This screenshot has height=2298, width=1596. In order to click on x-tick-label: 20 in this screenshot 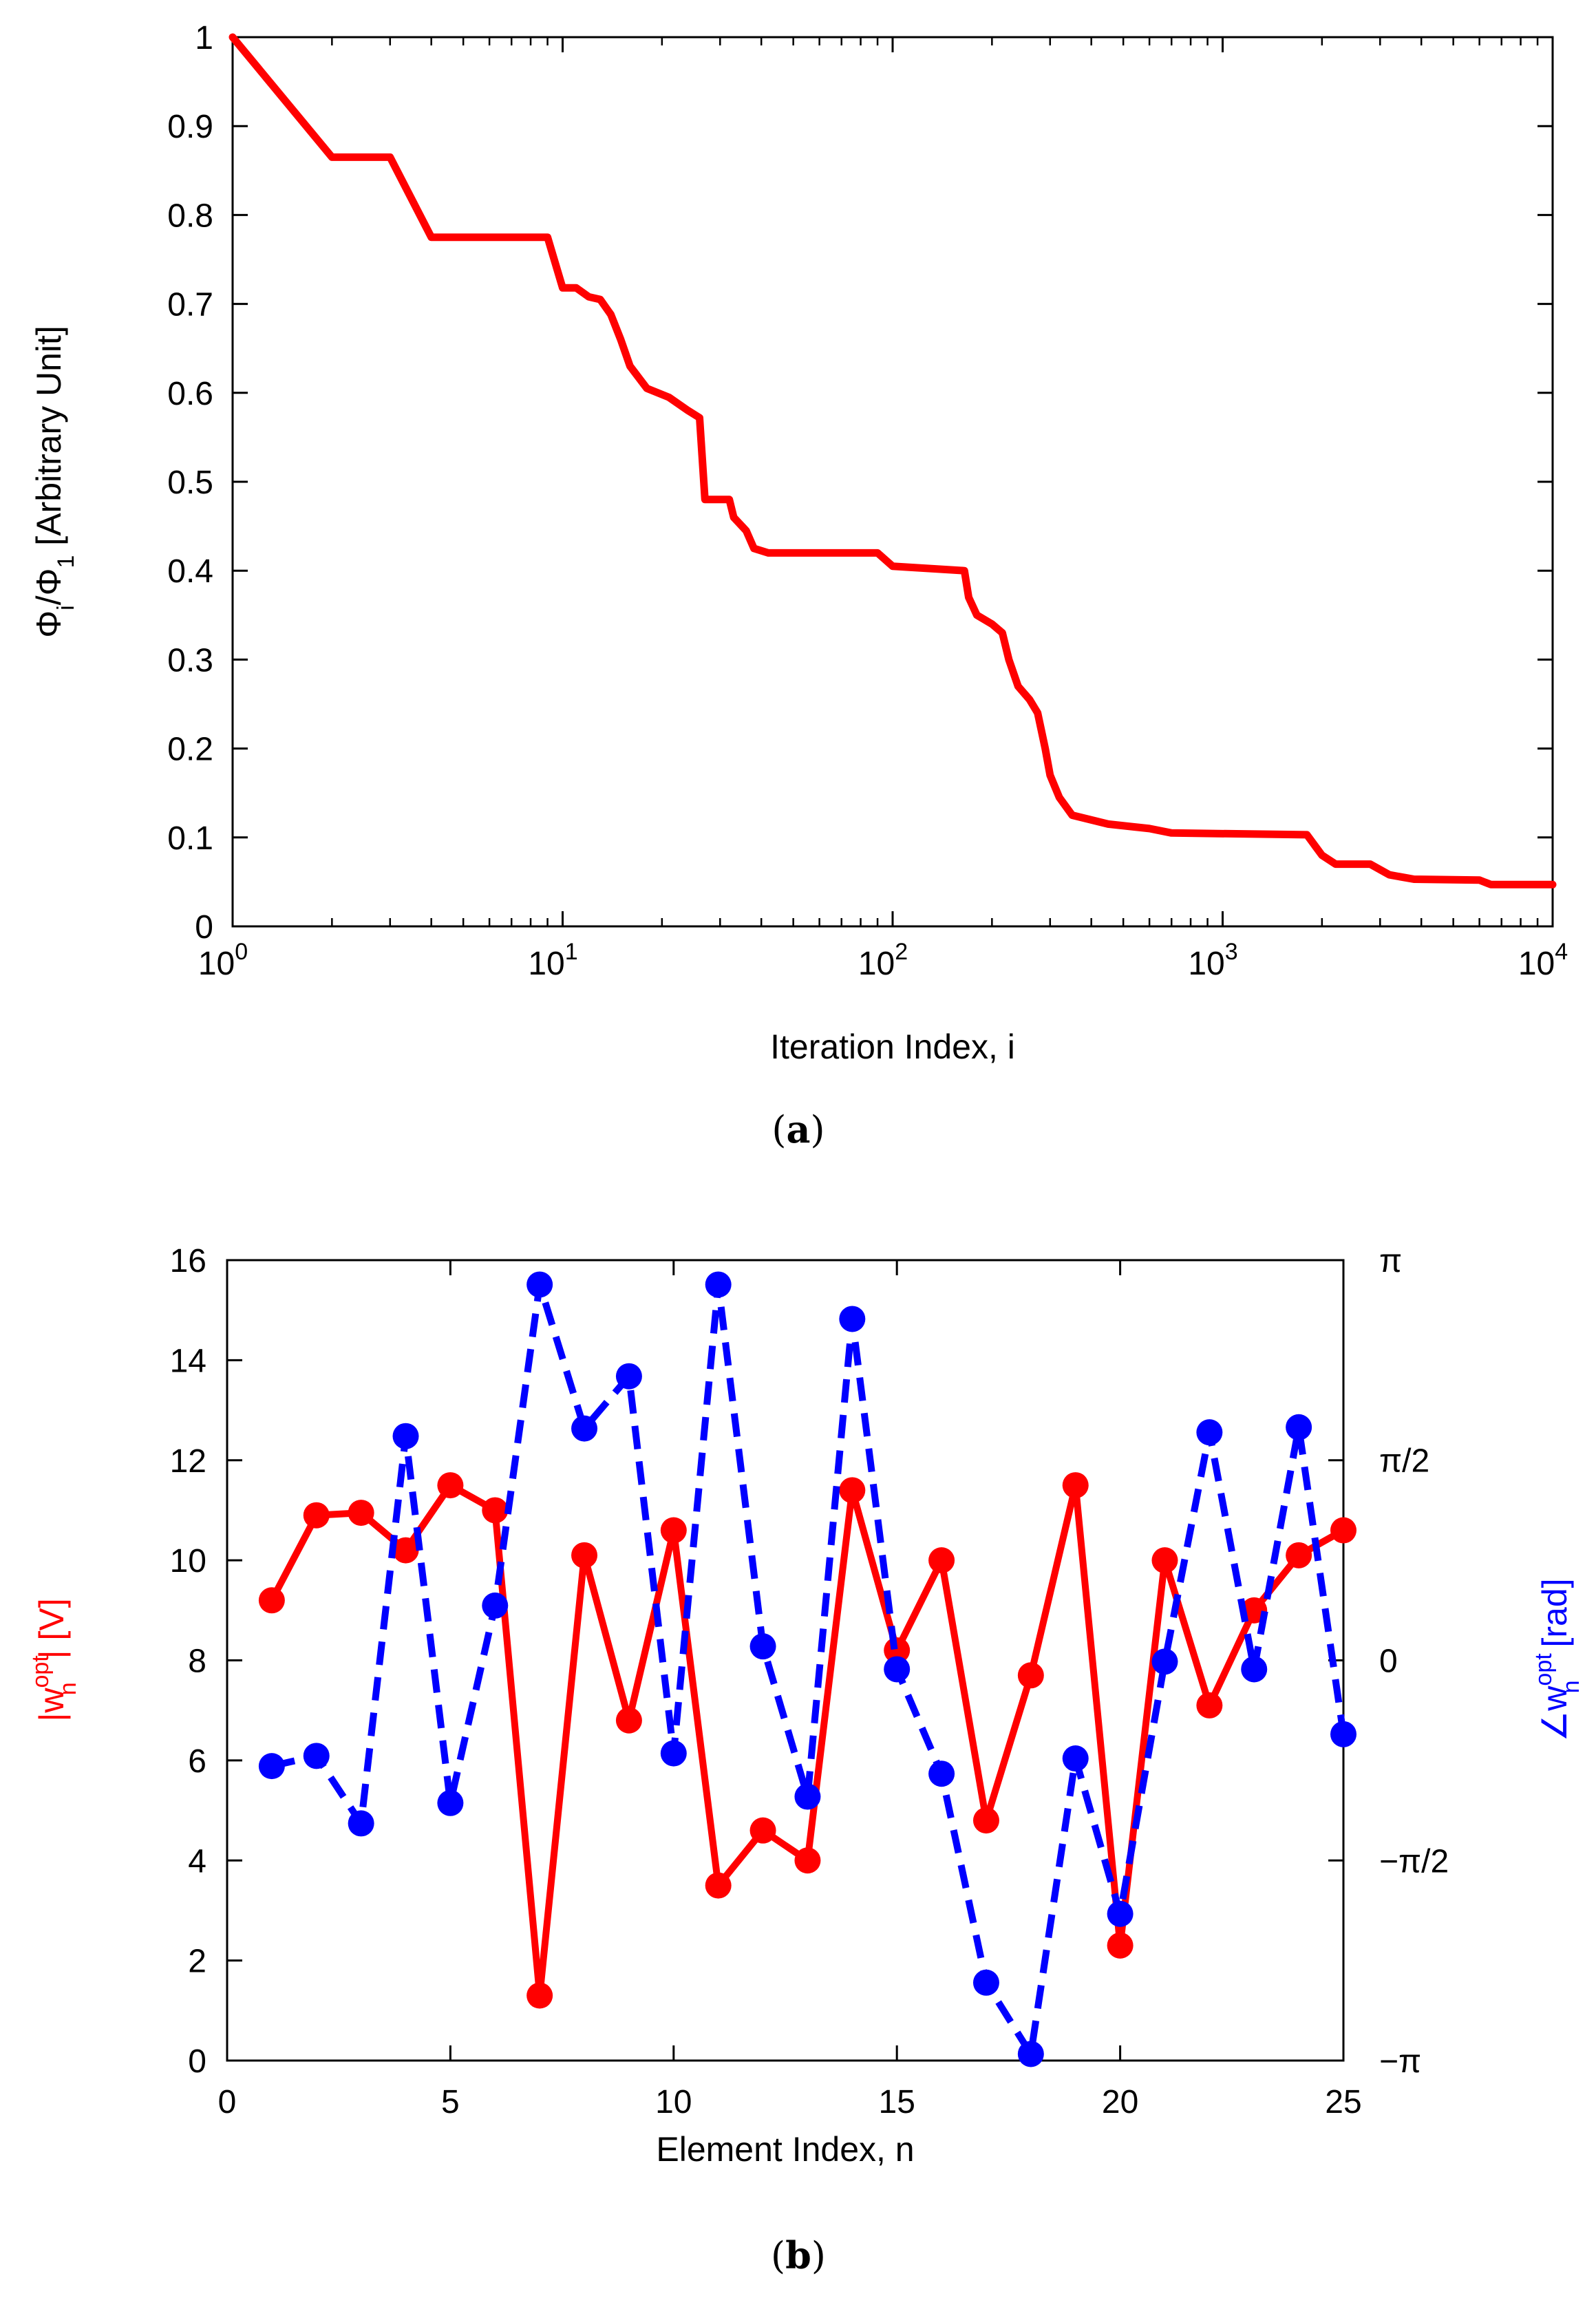, I will do `click(1120, 2102)`.